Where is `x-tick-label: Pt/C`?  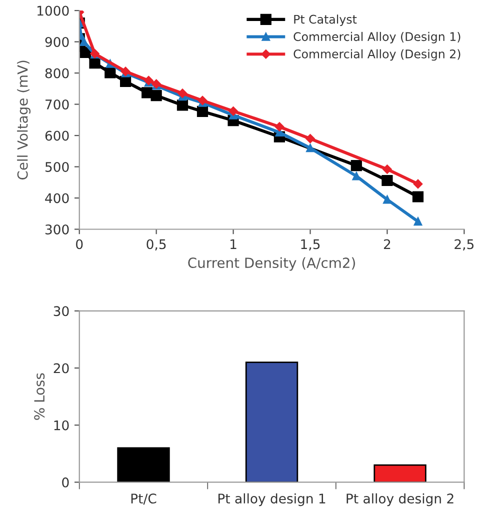
x-tick-label: Pt/C is located at coordinates (143, 499).